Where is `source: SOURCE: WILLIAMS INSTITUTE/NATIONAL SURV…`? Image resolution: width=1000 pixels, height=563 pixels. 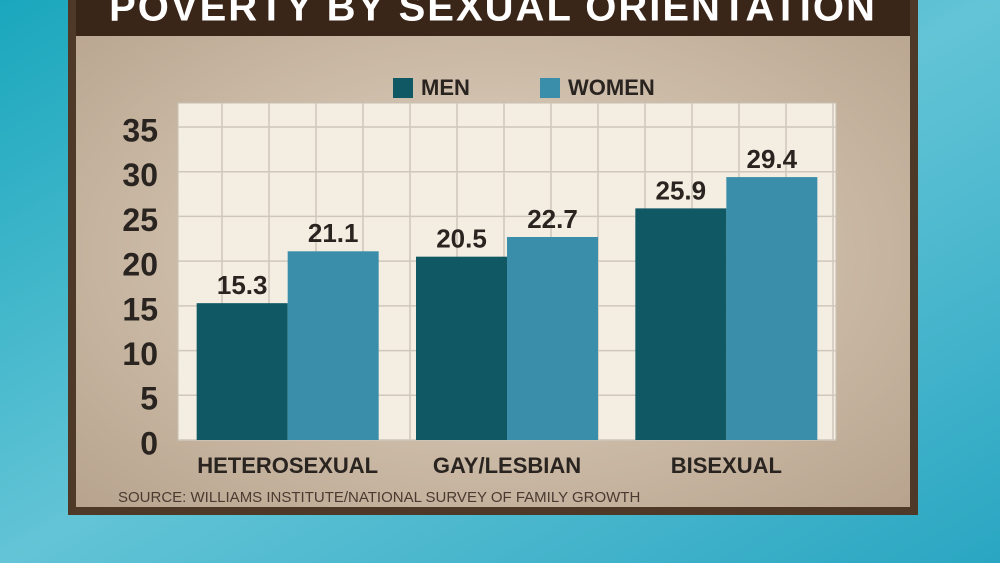
source: SOURCE: WILLIAMS INSTITUTE/NATIONAL SURV… is located at coordinates (379, 497).